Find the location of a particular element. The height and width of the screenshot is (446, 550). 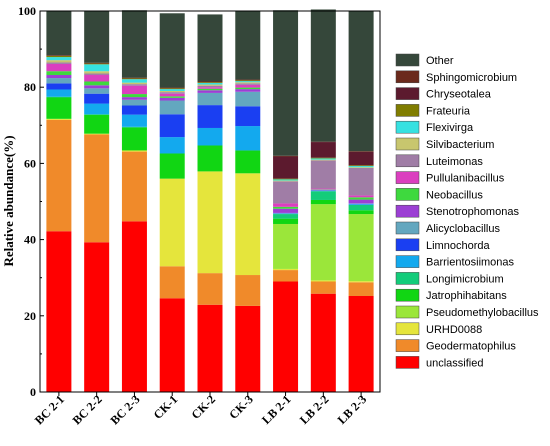

x-tick-label: LB 2-1 is located at coordinates (276, 409).